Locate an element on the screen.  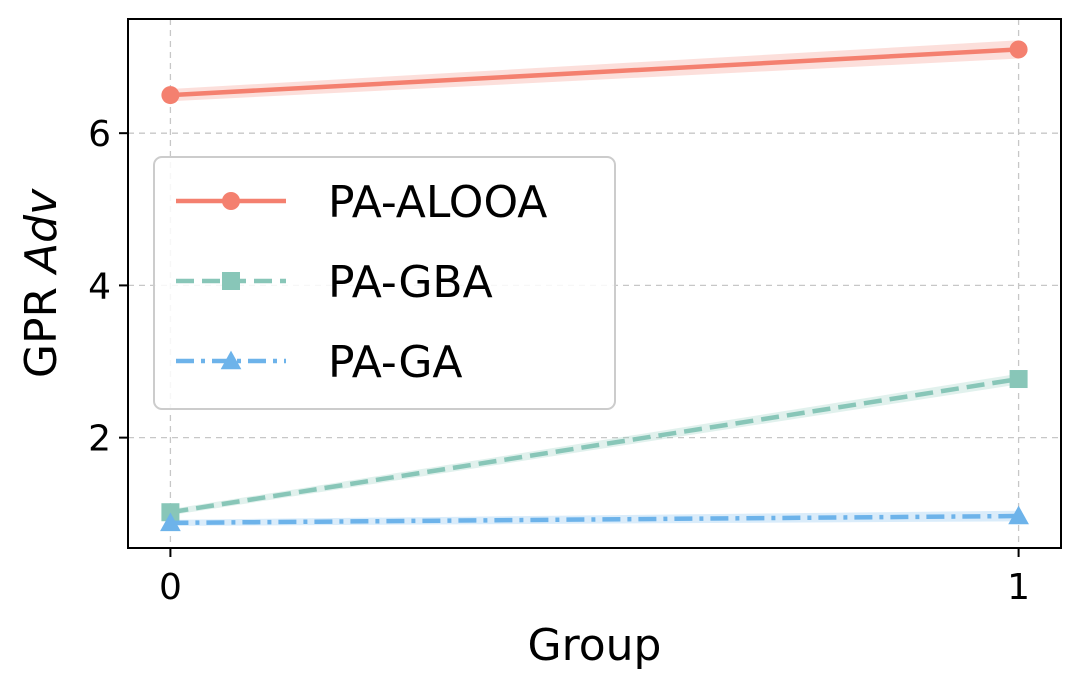
y-axis-label: GPR Adv is located at coordinates (41, 283).